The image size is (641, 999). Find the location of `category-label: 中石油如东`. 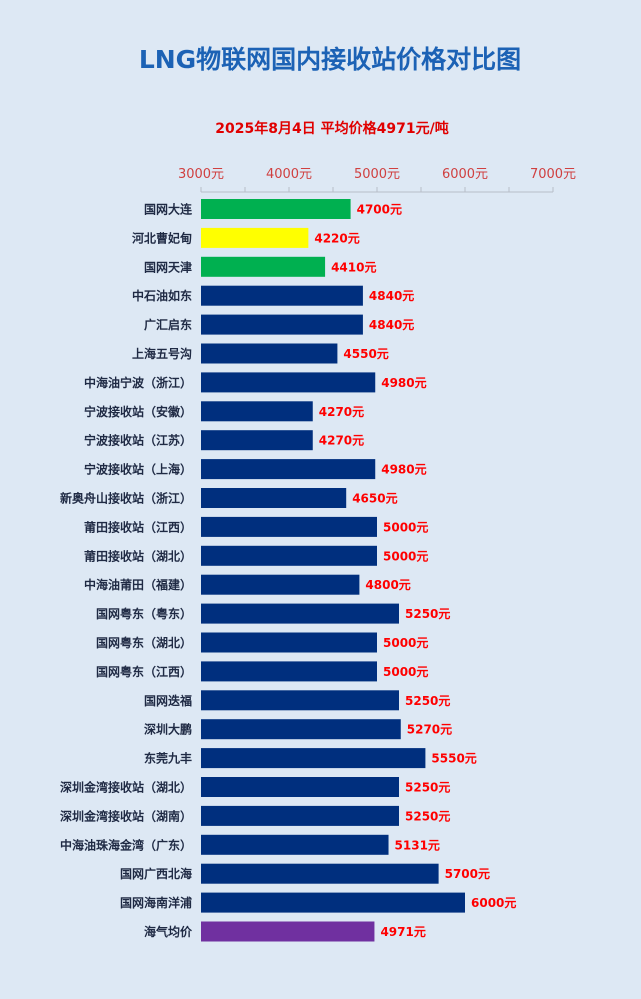

category-label: 中石油如东 is located at coordinates (162, 295).